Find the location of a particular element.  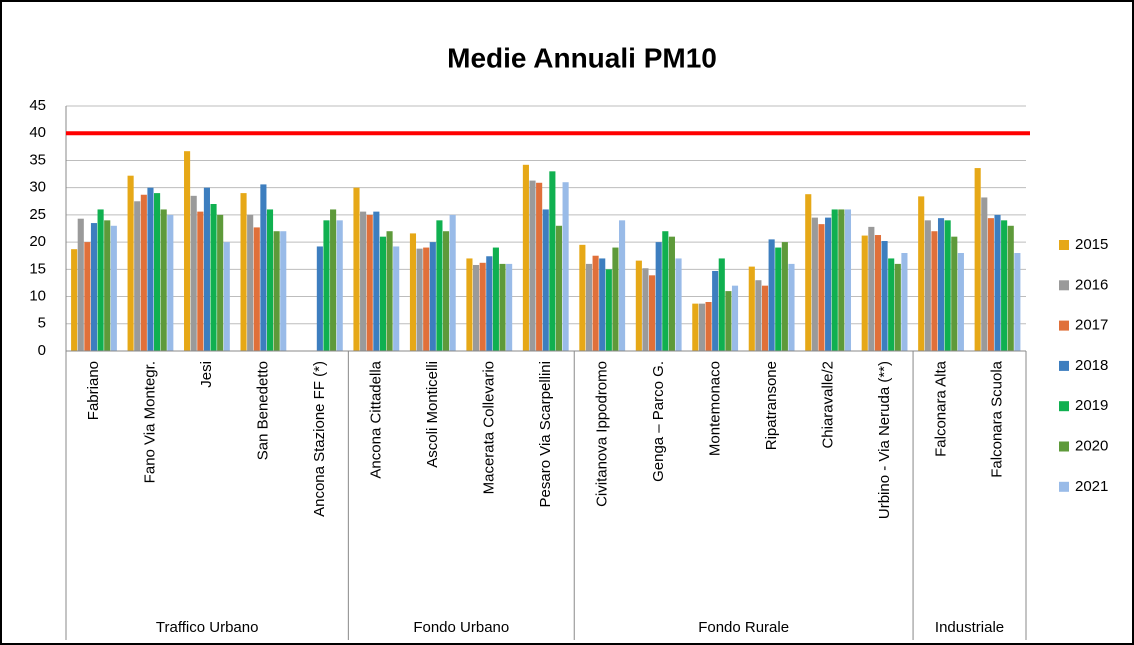

x-tick-label: Urbino - Via Neruda (**) is located at coordinates (884, 440).